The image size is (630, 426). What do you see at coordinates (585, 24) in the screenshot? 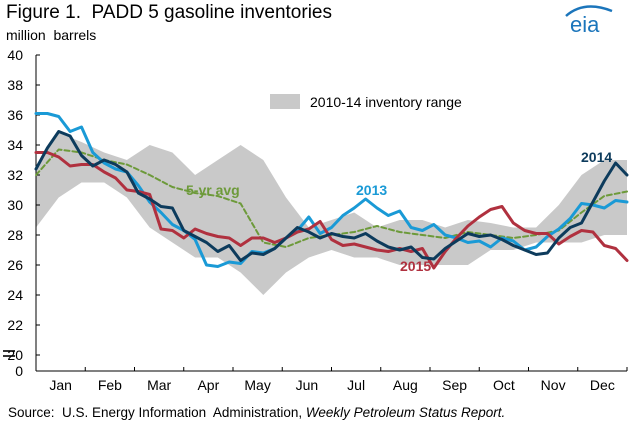
I see `eia-logo-text: eia` at bounding box center [585, 24].